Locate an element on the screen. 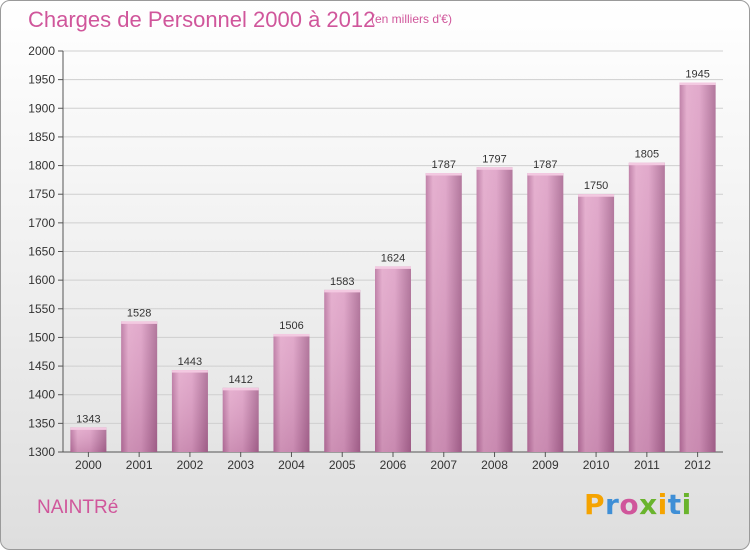  y-tick-label: 1800 is located at coordinates (41, 166).